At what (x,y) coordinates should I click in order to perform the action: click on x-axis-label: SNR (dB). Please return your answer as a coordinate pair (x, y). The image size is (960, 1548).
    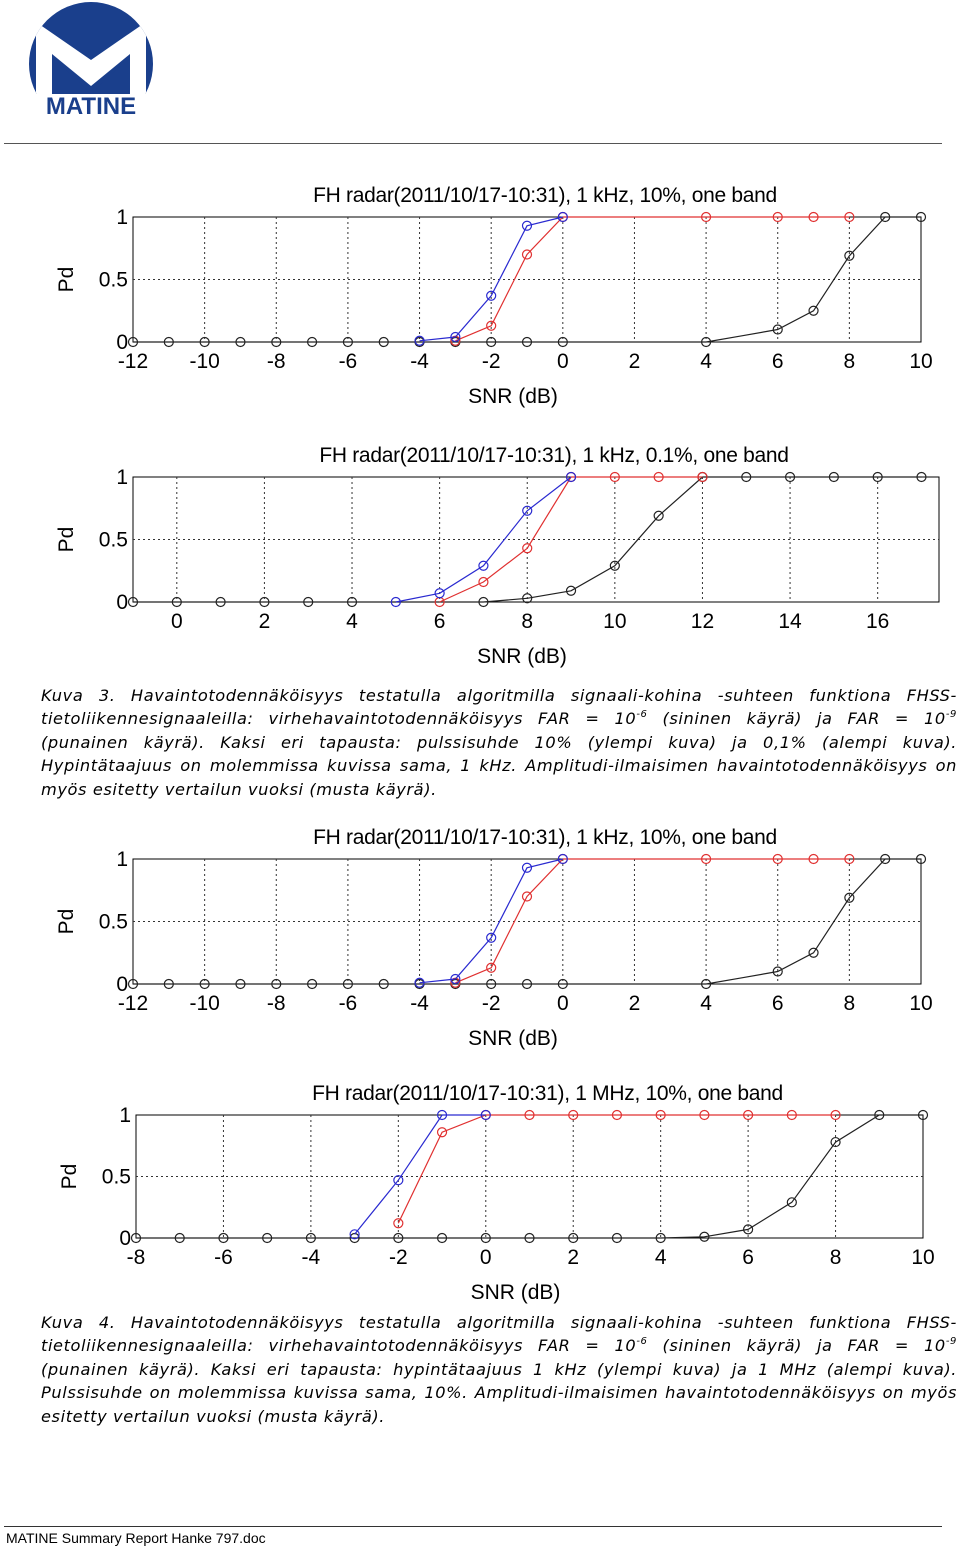
    Looking at the image, I should click on (516, 1292).